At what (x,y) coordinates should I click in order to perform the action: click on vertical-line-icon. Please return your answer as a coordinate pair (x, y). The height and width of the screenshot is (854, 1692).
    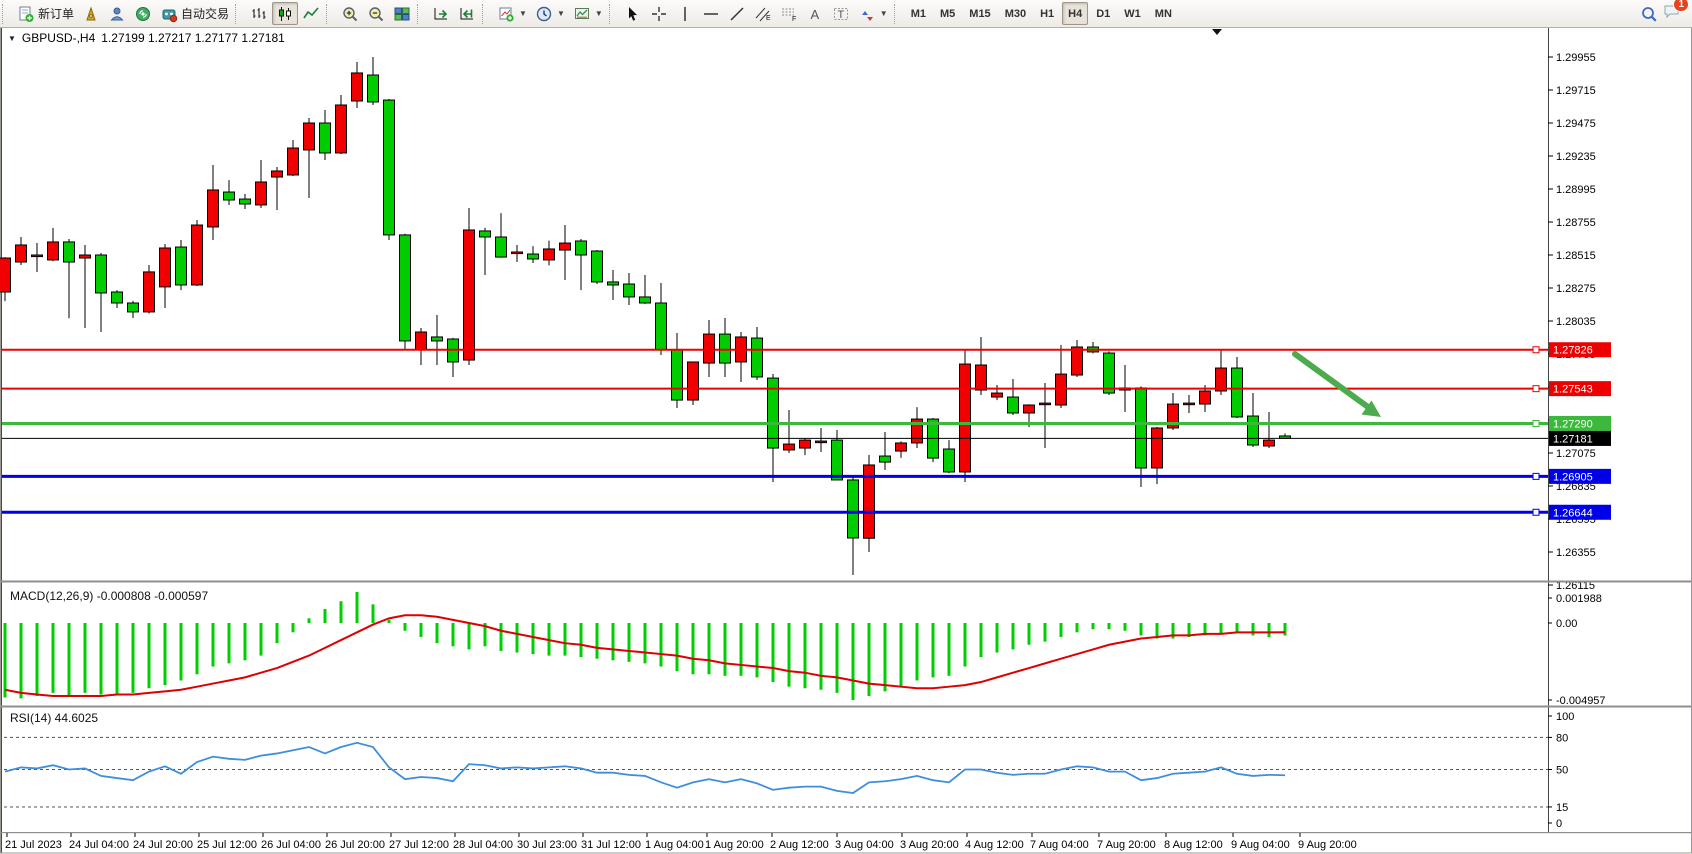
    Looking at the image, I should click on (685, 13).